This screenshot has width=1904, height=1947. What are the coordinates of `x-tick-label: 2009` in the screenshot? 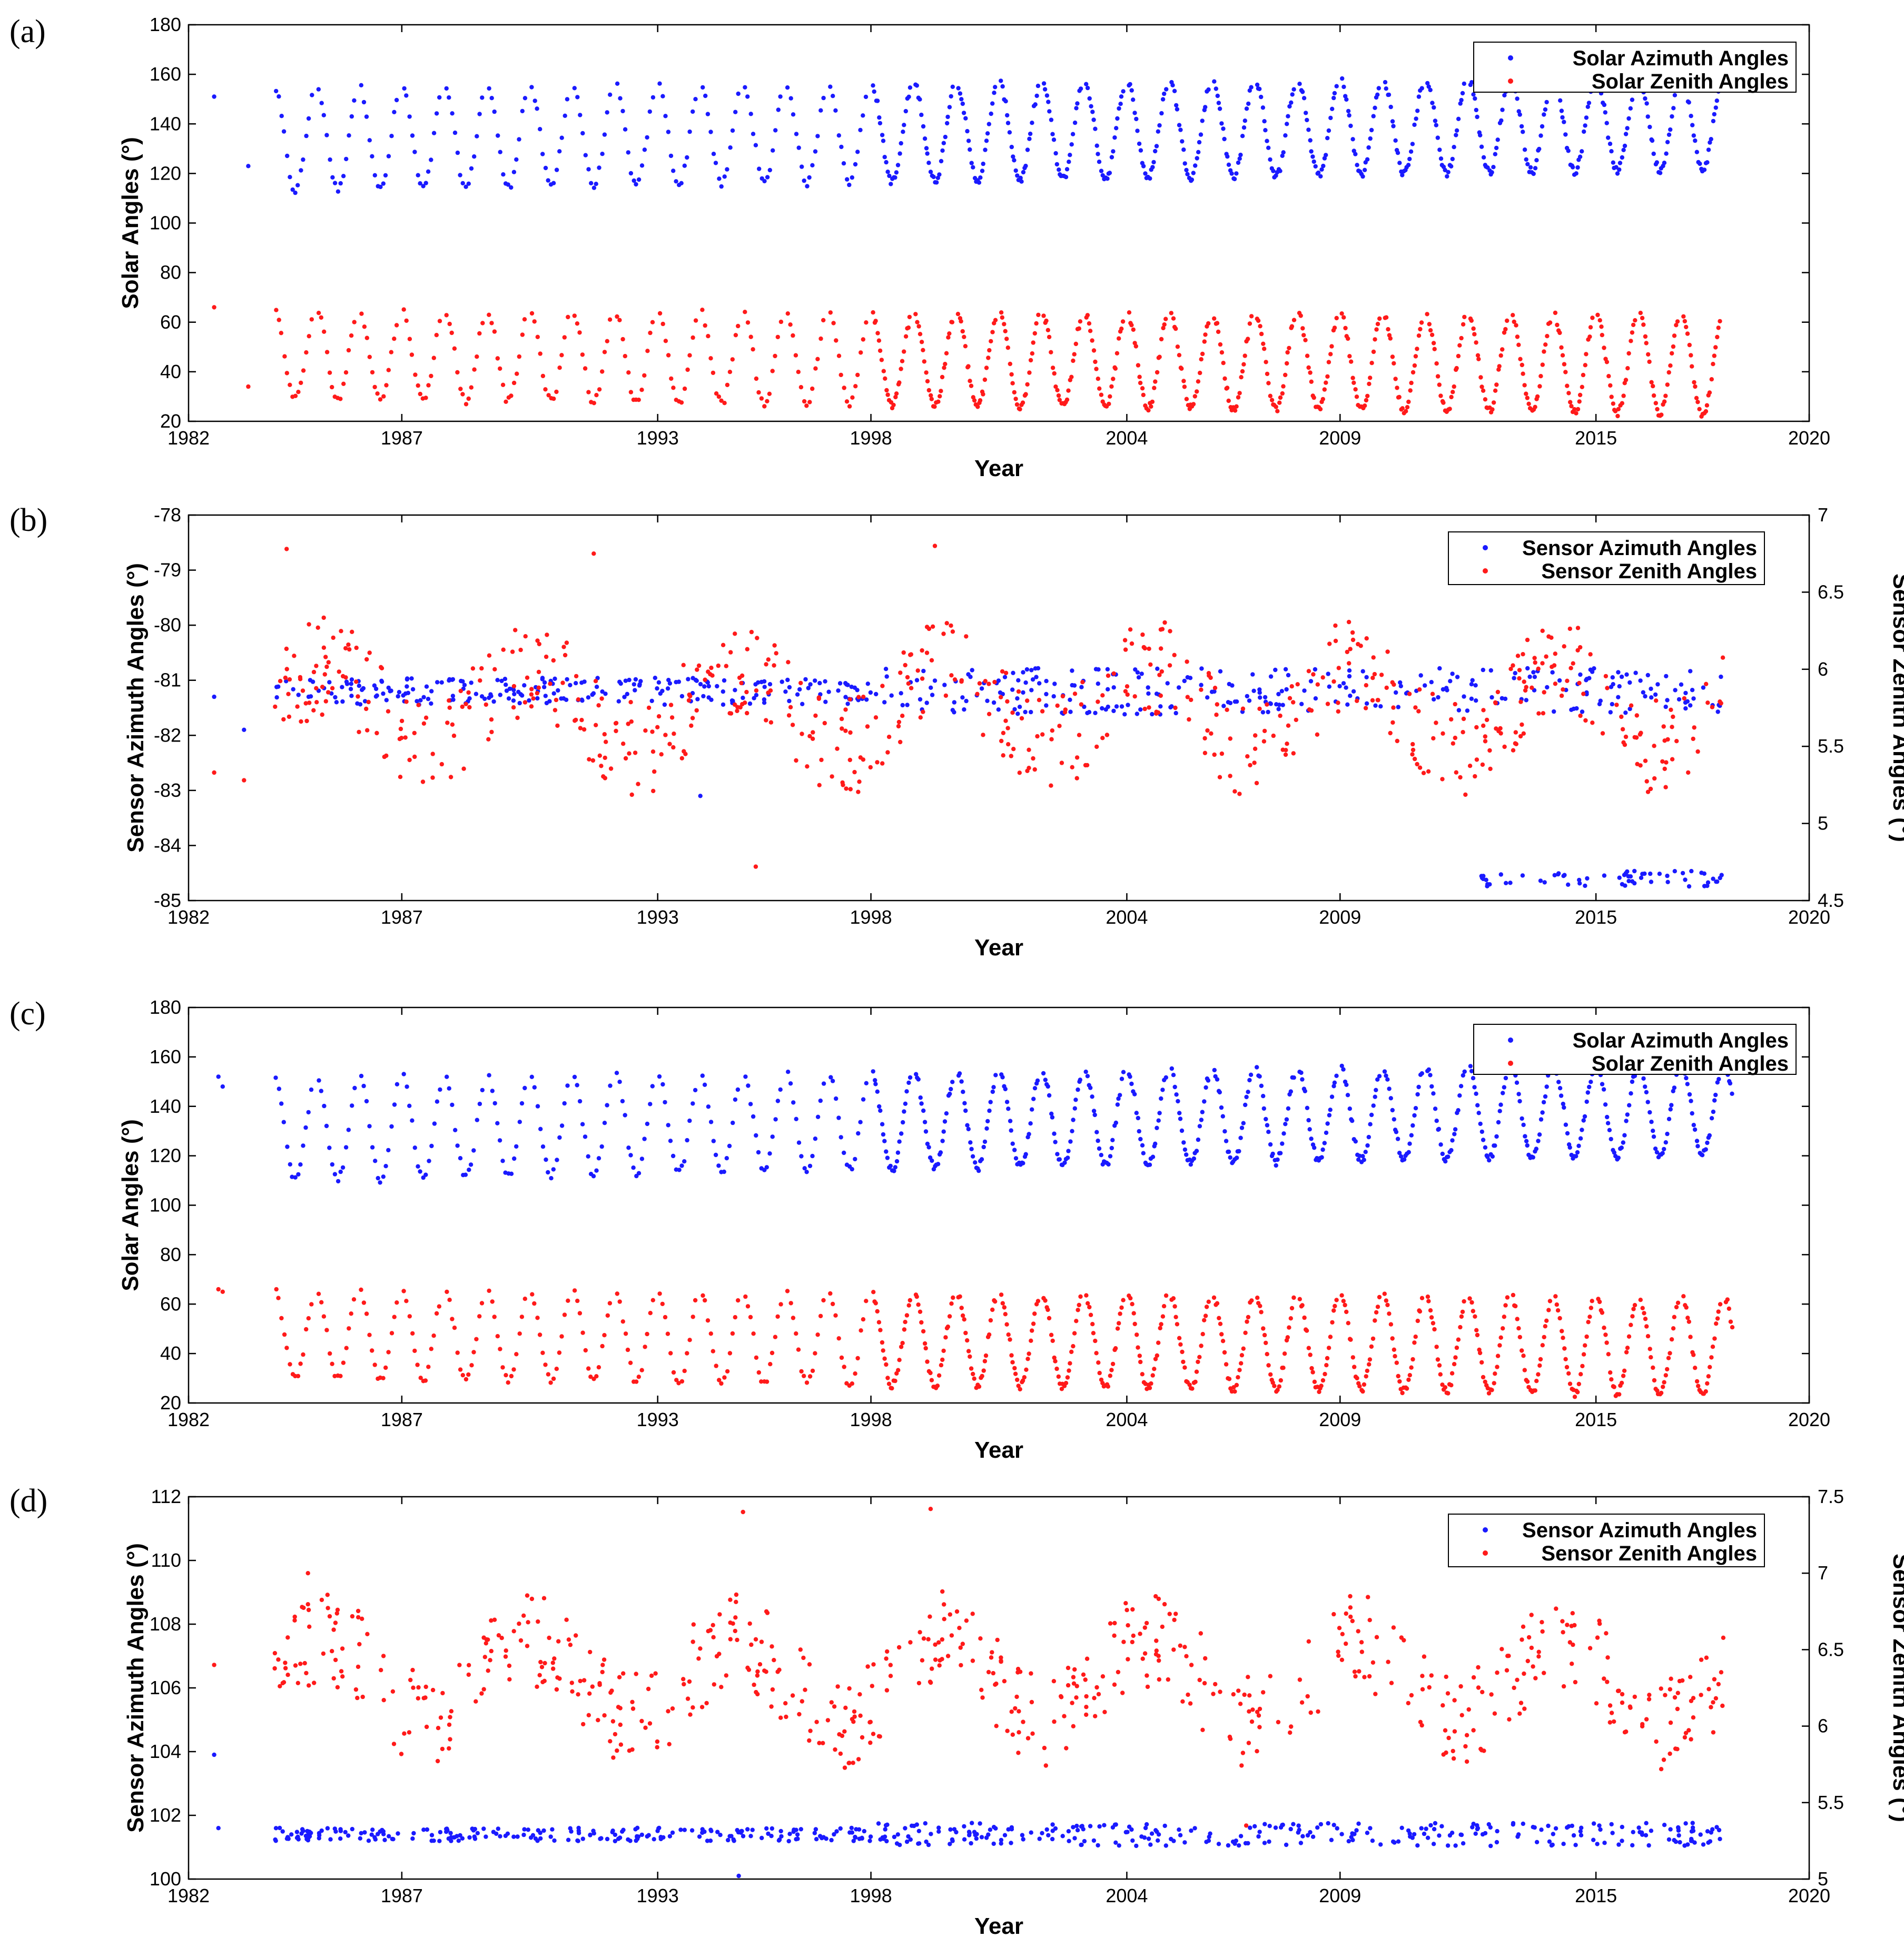 It's located at (1340, 438).